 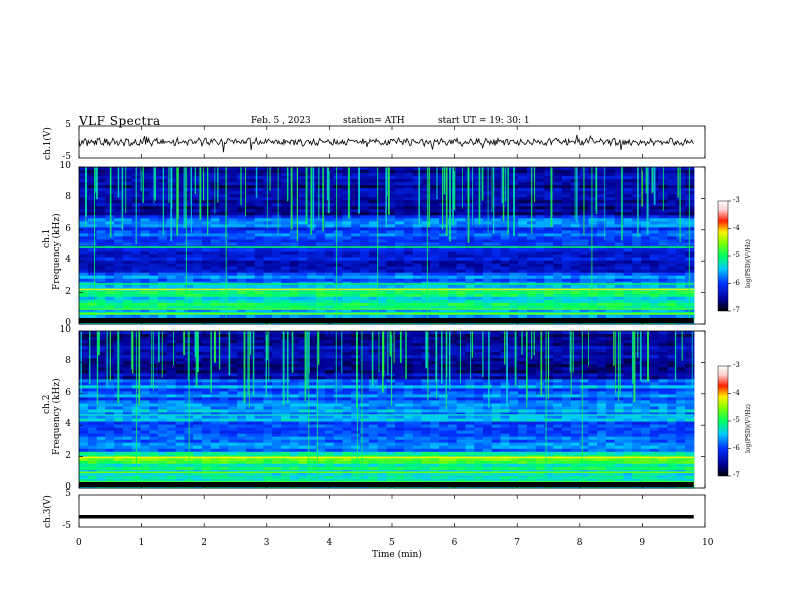 I want to click on sferic, so click(x=387, y=182).